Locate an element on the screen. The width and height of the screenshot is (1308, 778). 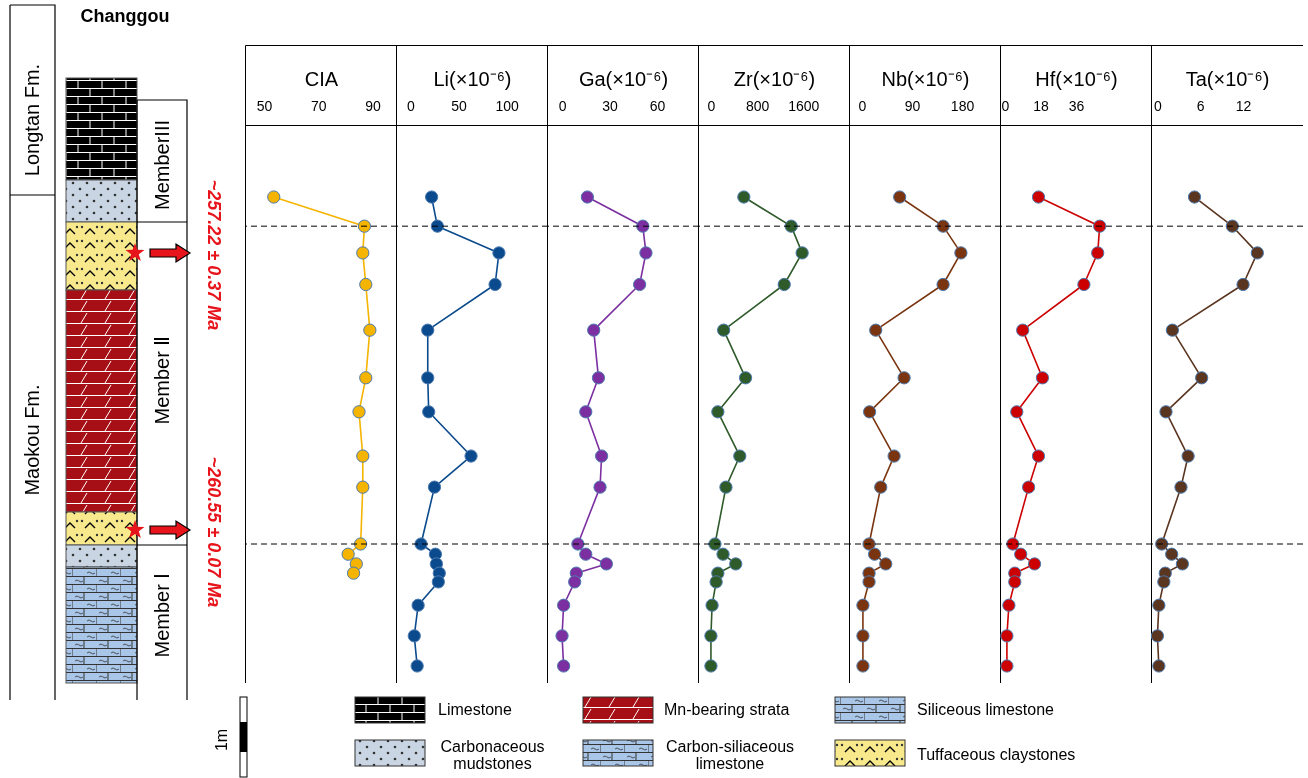
text: Mn-bearing strata is located at coordinates (727, 710).